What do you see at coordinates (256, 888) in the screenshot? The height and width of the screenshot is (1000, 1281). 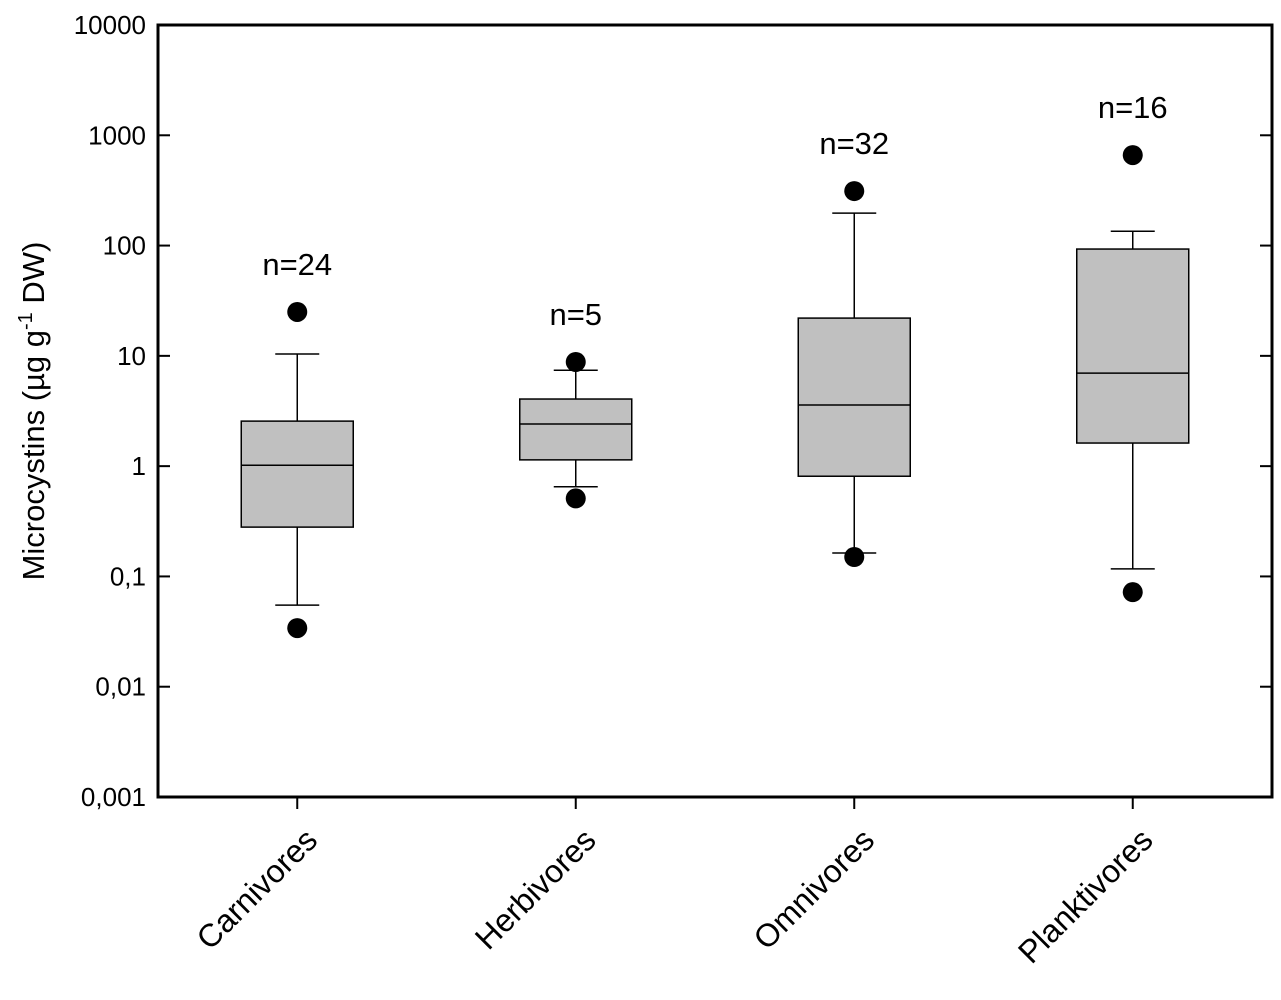 I see `x-tick-label: Carnivores` at bounding box center [256, 888].